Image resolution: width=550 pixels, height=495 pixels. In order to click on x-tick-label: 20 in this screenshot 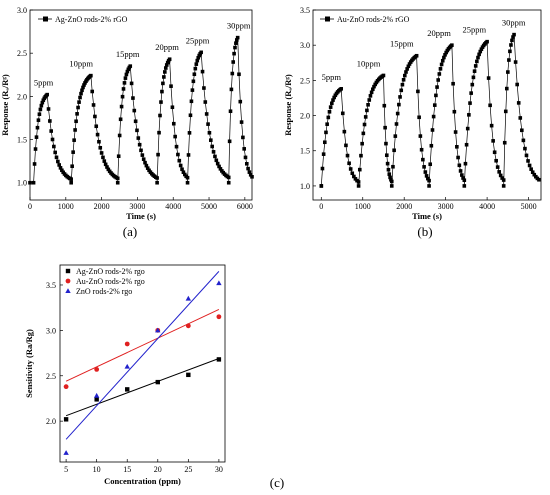, I will do `click(158, 469)`.